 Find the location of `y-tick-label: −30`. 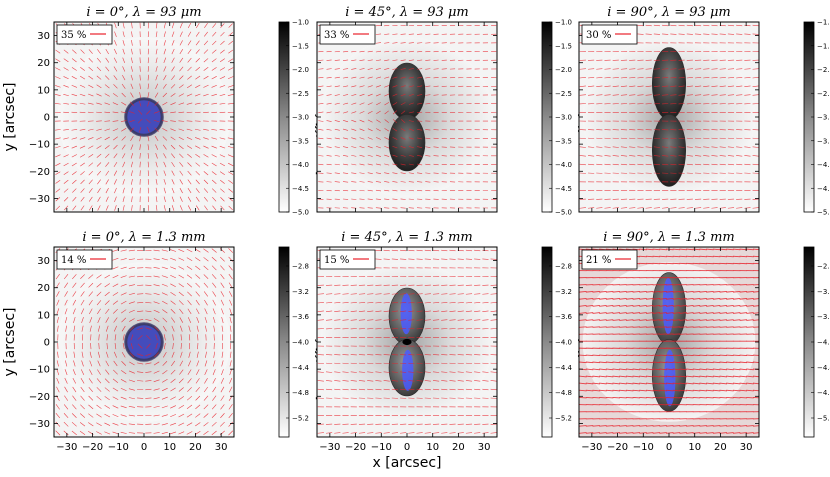

y-tick-label: −30 is located at coordinates (39, 199).